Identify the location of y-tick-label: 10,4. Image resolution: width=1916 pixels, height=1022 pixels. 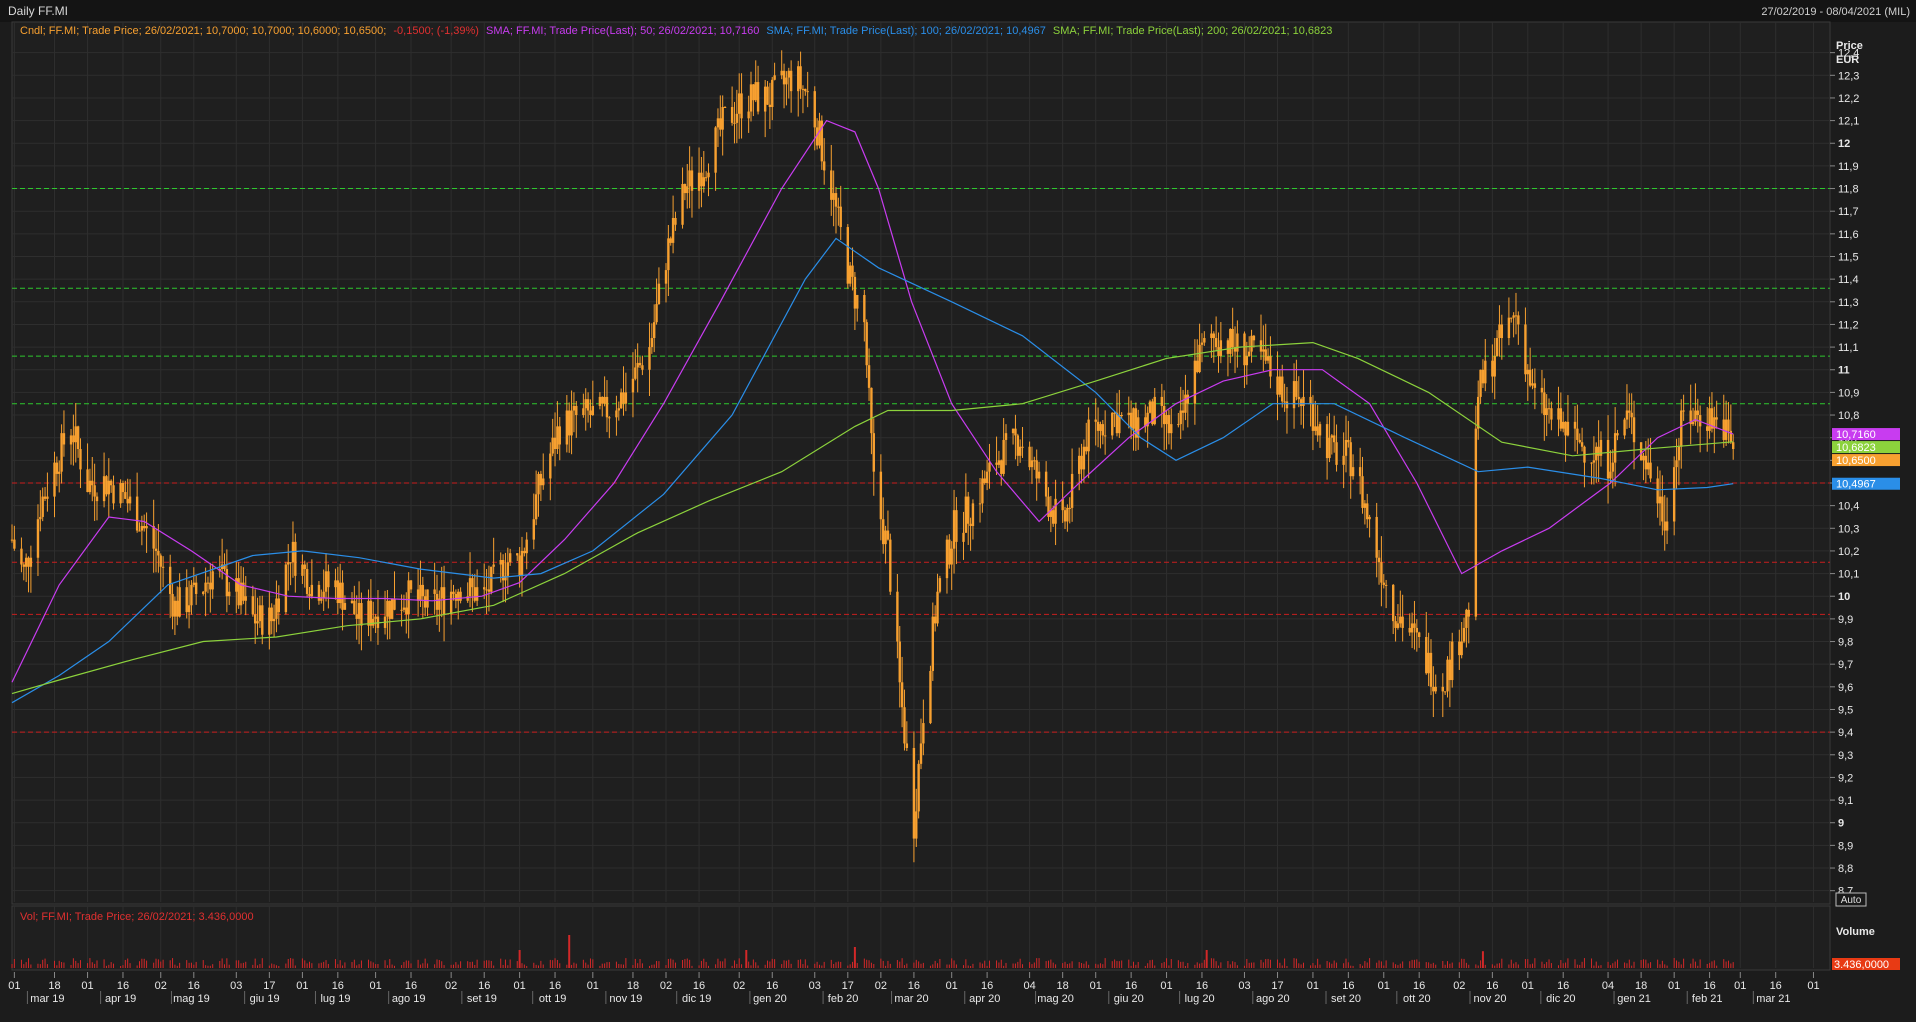
(1848, 507).